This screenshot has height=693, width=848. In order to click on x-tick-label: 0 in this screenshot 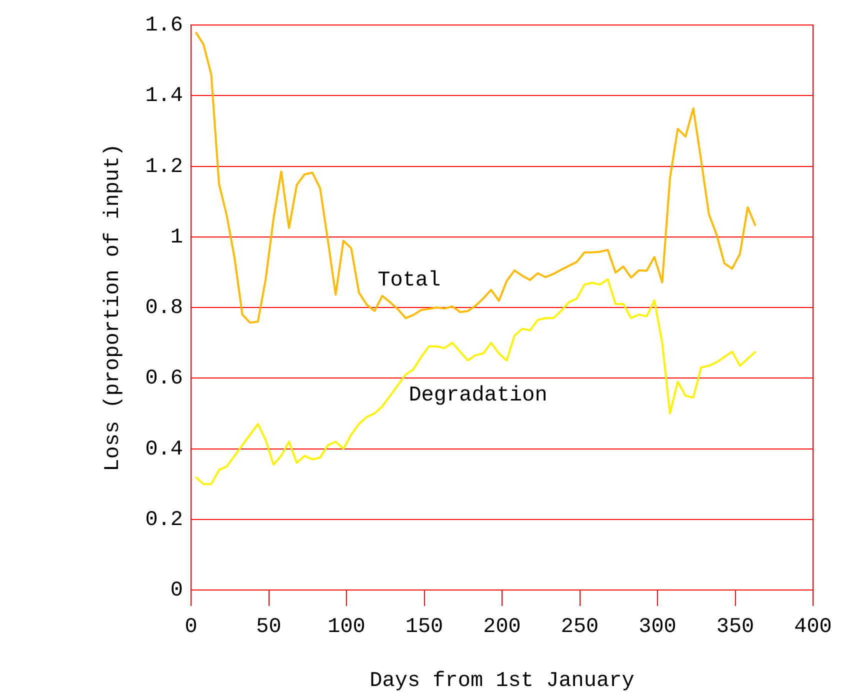, I will do `click(191, 628)`.